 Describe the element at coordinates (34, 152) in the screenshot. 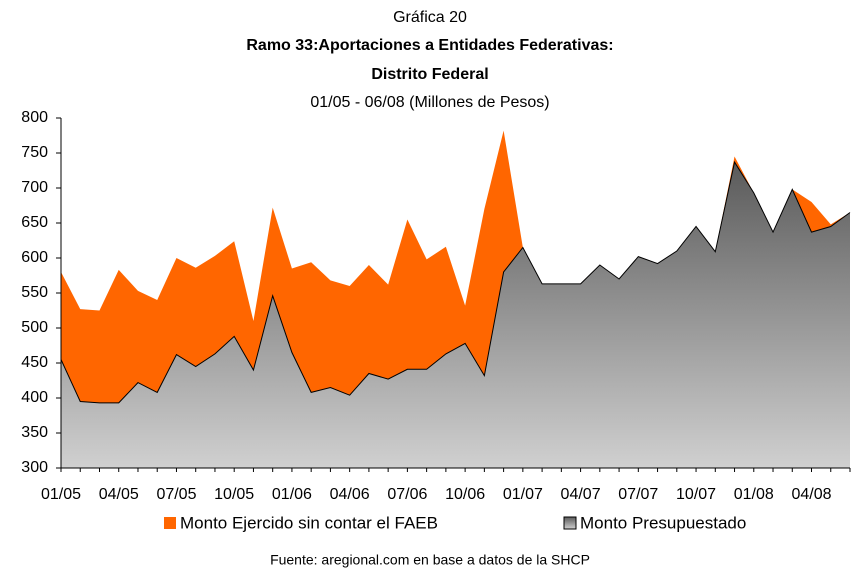

I see `y-tick-label: 750` at that location.